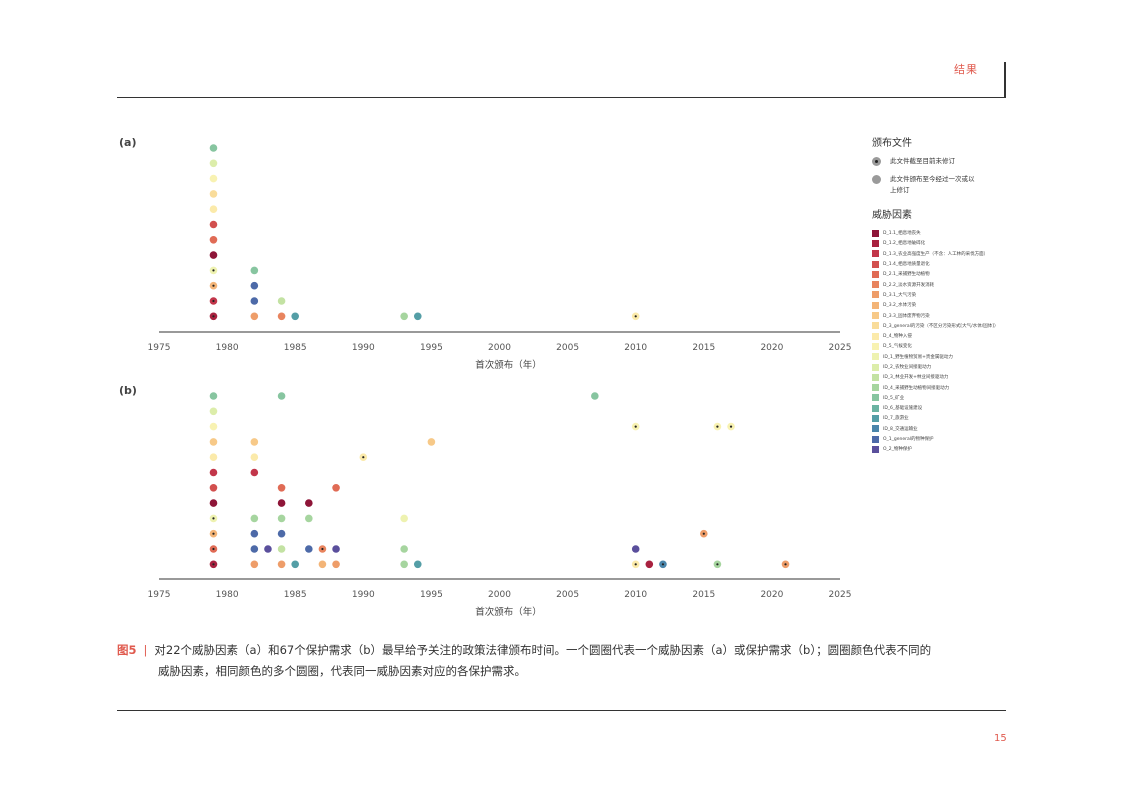  Describe the element at coordinates (902, 234) in the screenshot. I see `threat-label: D_1.1_栖息地丧失` at that location.